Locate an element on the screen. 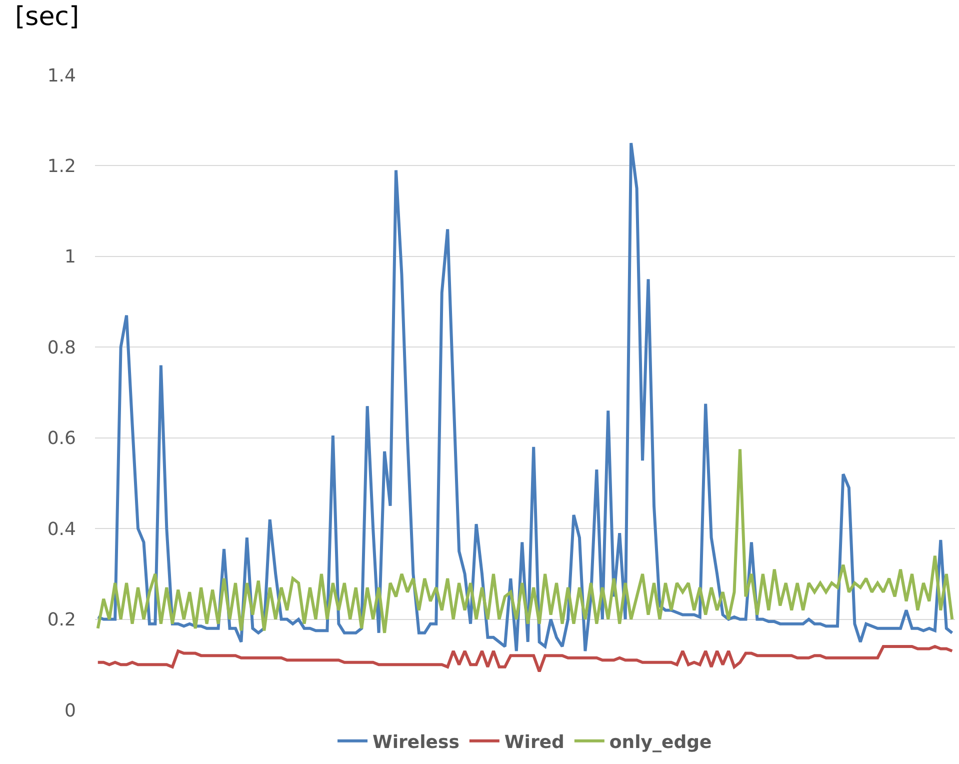  y-tick-label: 1.4 is located at coordinates (61, 75).